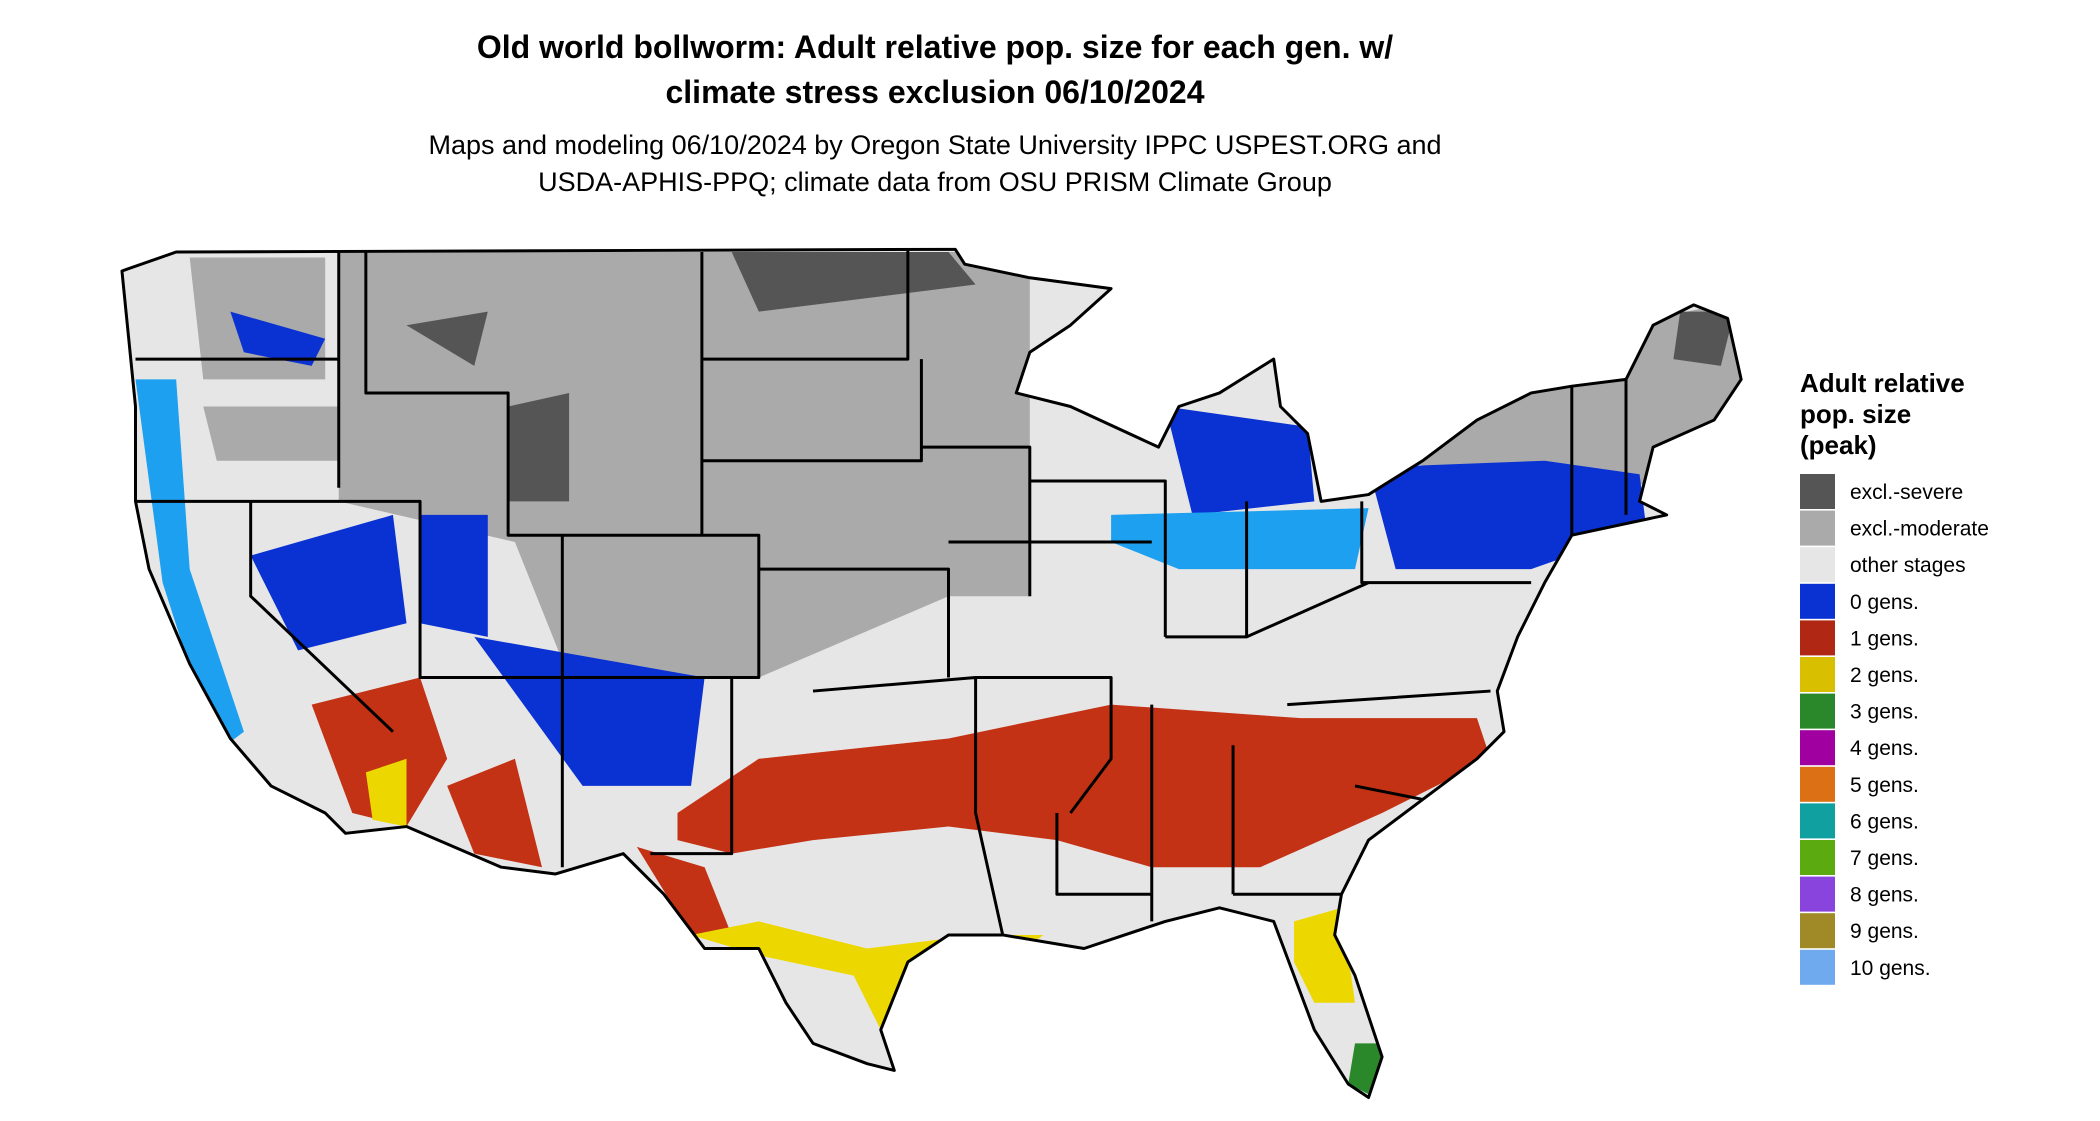 The width and height of the screenshot is (2100, 1121). What do you see at coordinates (1884, 712) in the screenshot?
I see `legend-label: 3 gens.` at bounding box center [1884, 712].